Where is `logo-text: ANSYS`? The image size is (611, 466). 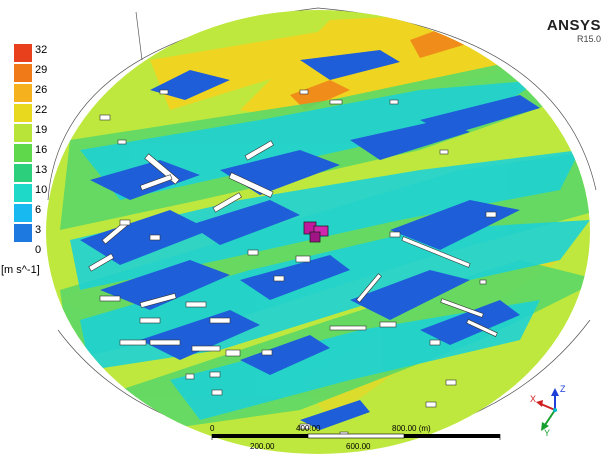
logo-text: ANSYS is located at coordinates (573, 25).